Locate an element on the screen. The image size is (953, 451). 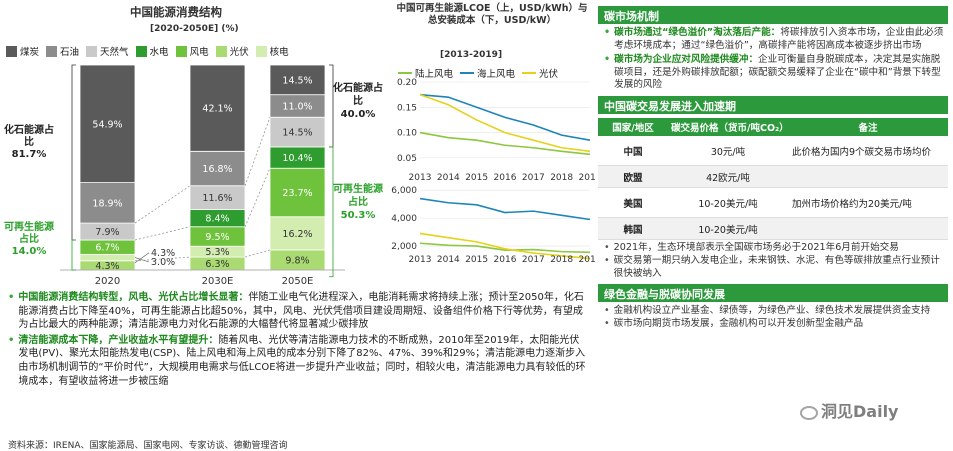
y-tick-label: 2,000 is located at coordinates (404, 247).